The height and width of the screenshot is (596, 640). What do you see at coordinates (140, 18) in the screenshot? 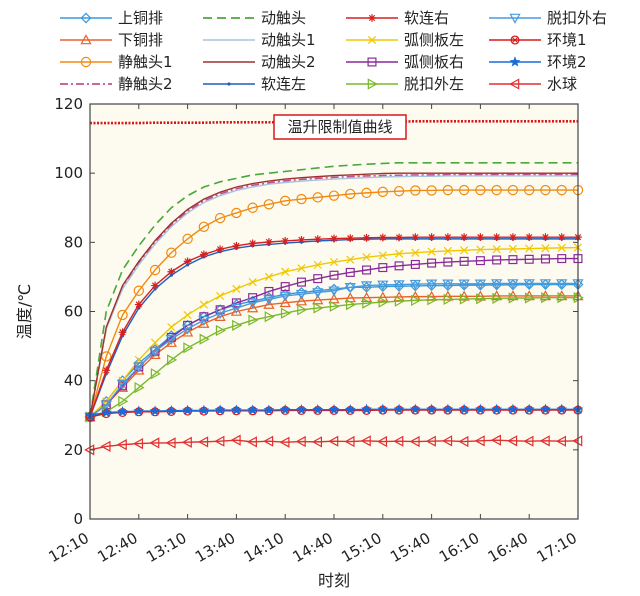
I see `legend-label: 上铜排` at bounding box center [140, 18].